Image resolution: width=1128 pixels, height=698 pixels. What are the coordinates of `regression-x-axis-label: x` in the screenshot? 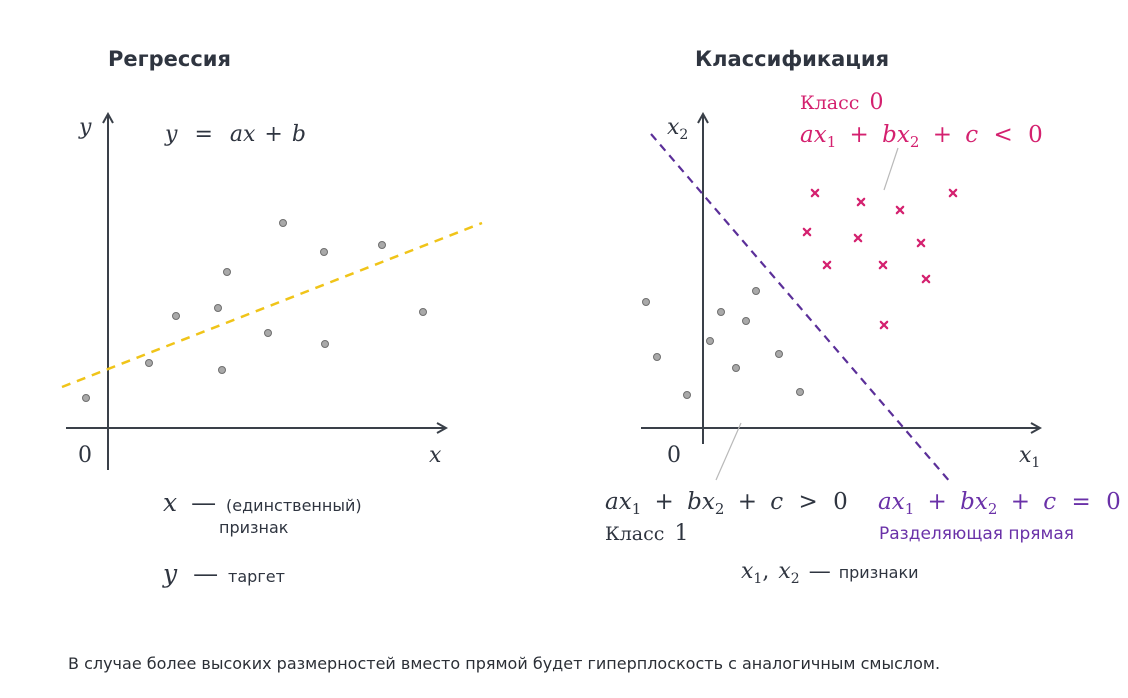 It's located at (435, 455).